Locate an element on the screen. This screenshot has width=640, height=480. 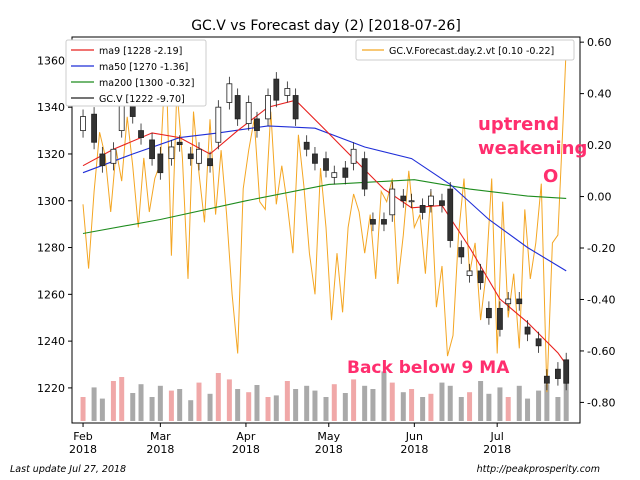
legend-label-forecast: GC.V.Forecast.day.2.vt [0.10 -0.22] is located at coordinates (471, 51).